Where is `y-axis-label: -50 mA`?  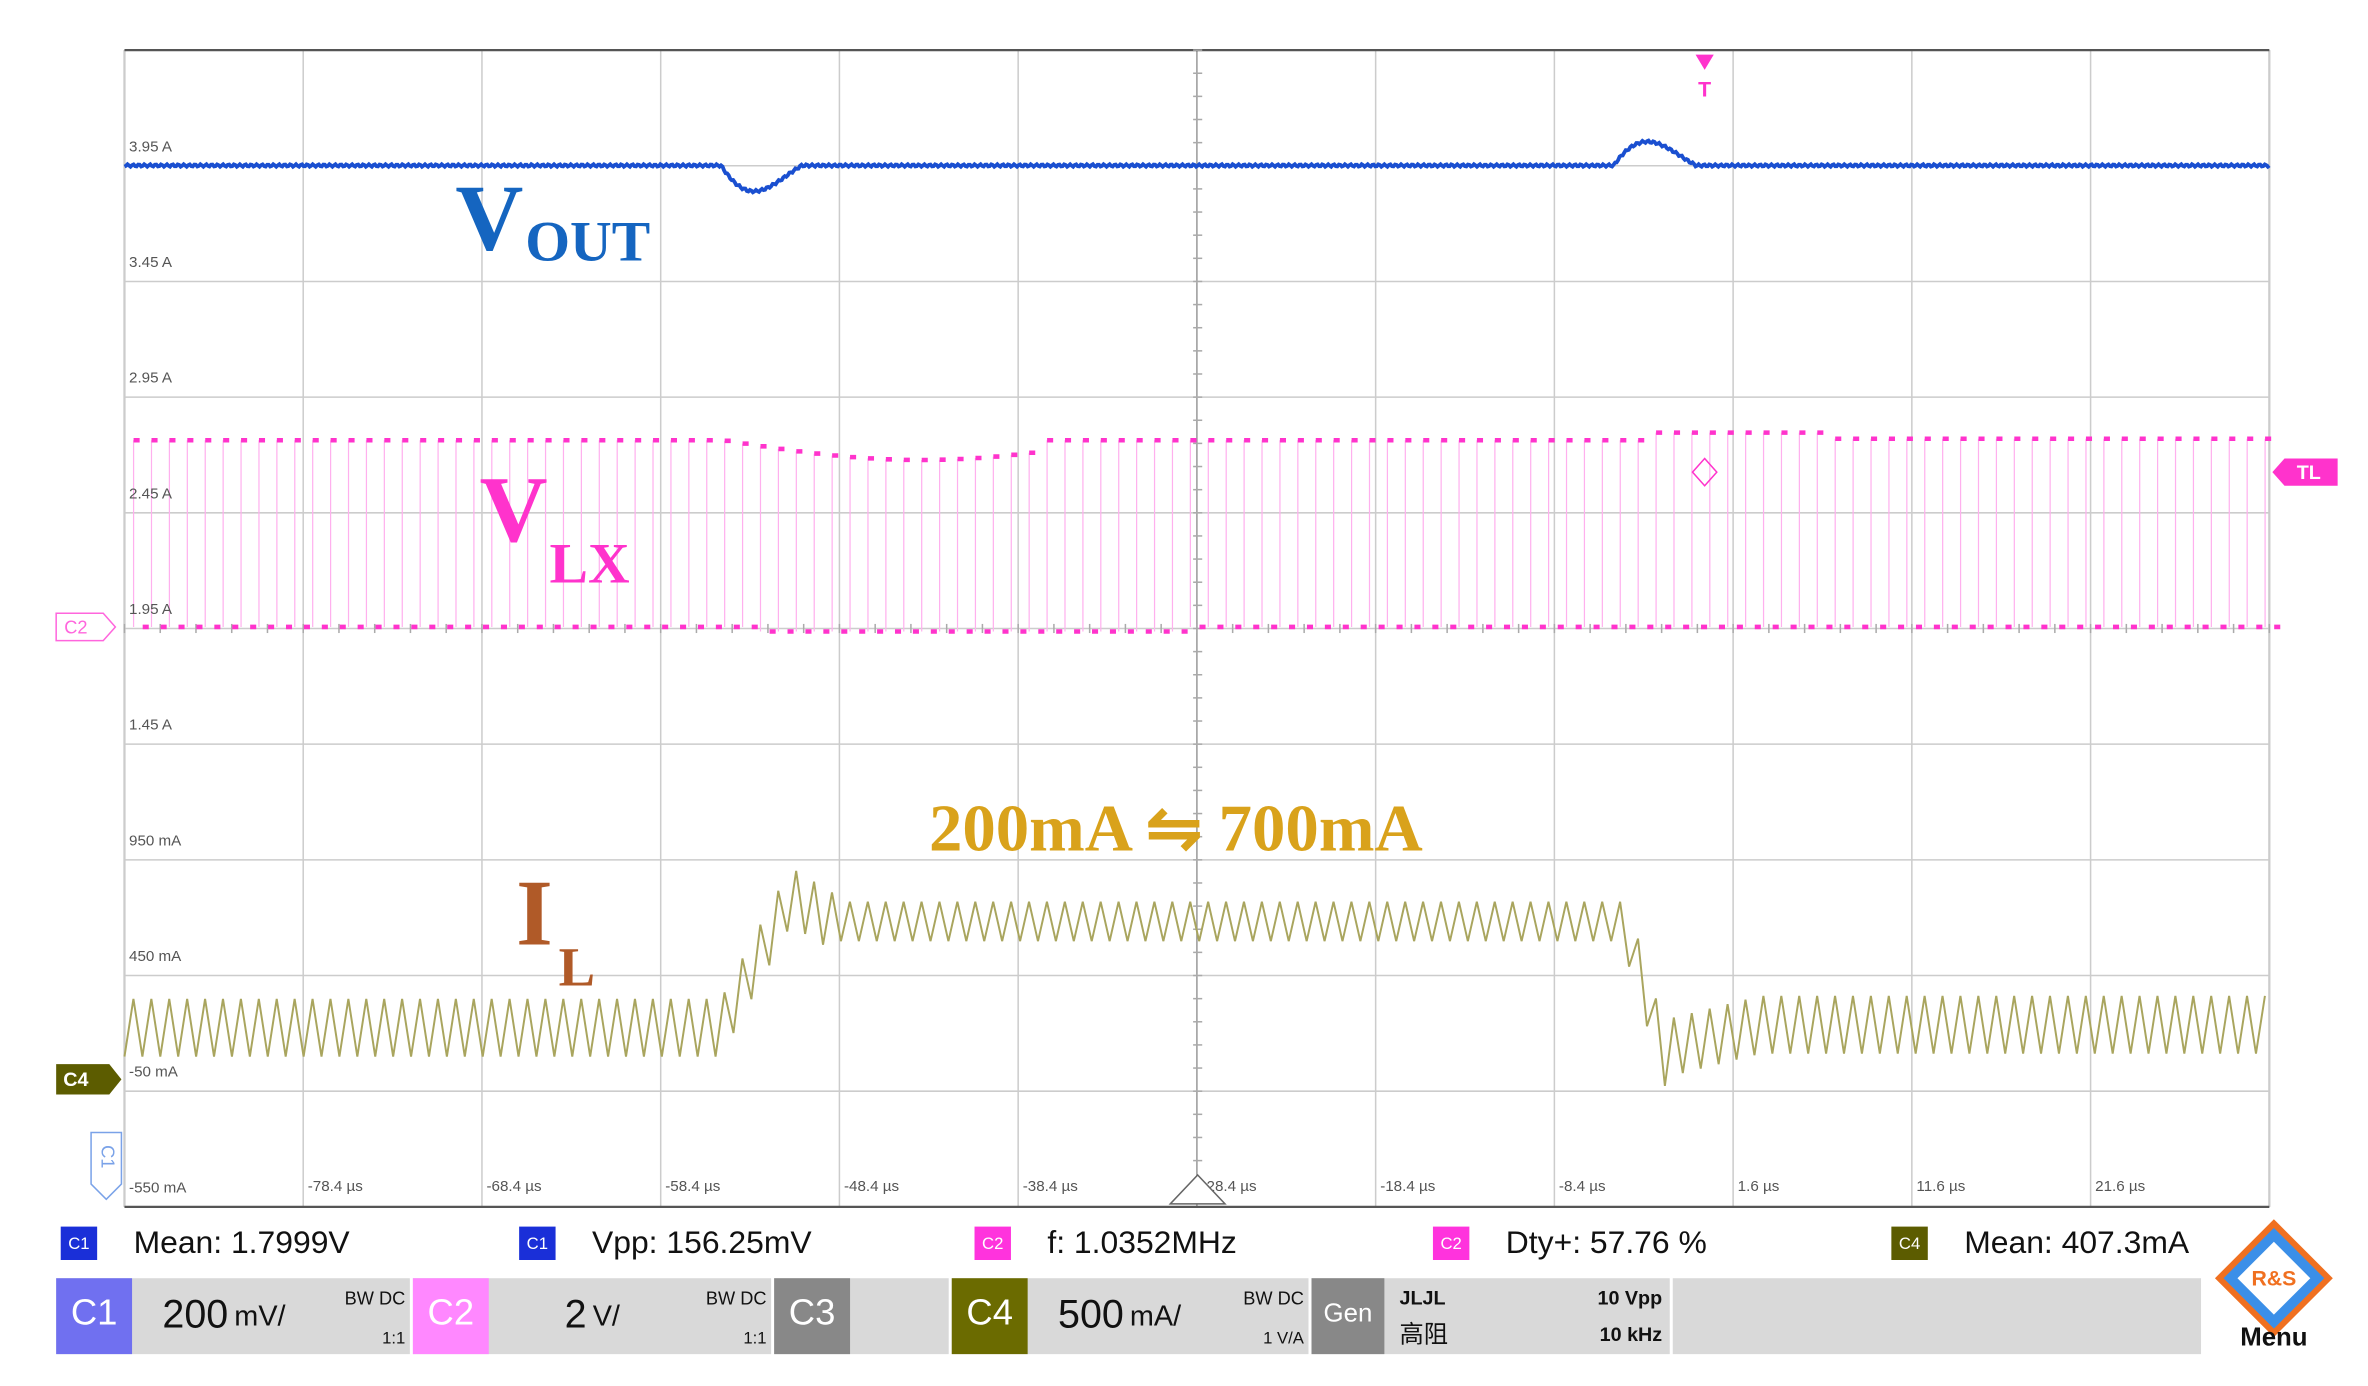
y-axis-label: -50 mA is located at coordinates (154, 1072).